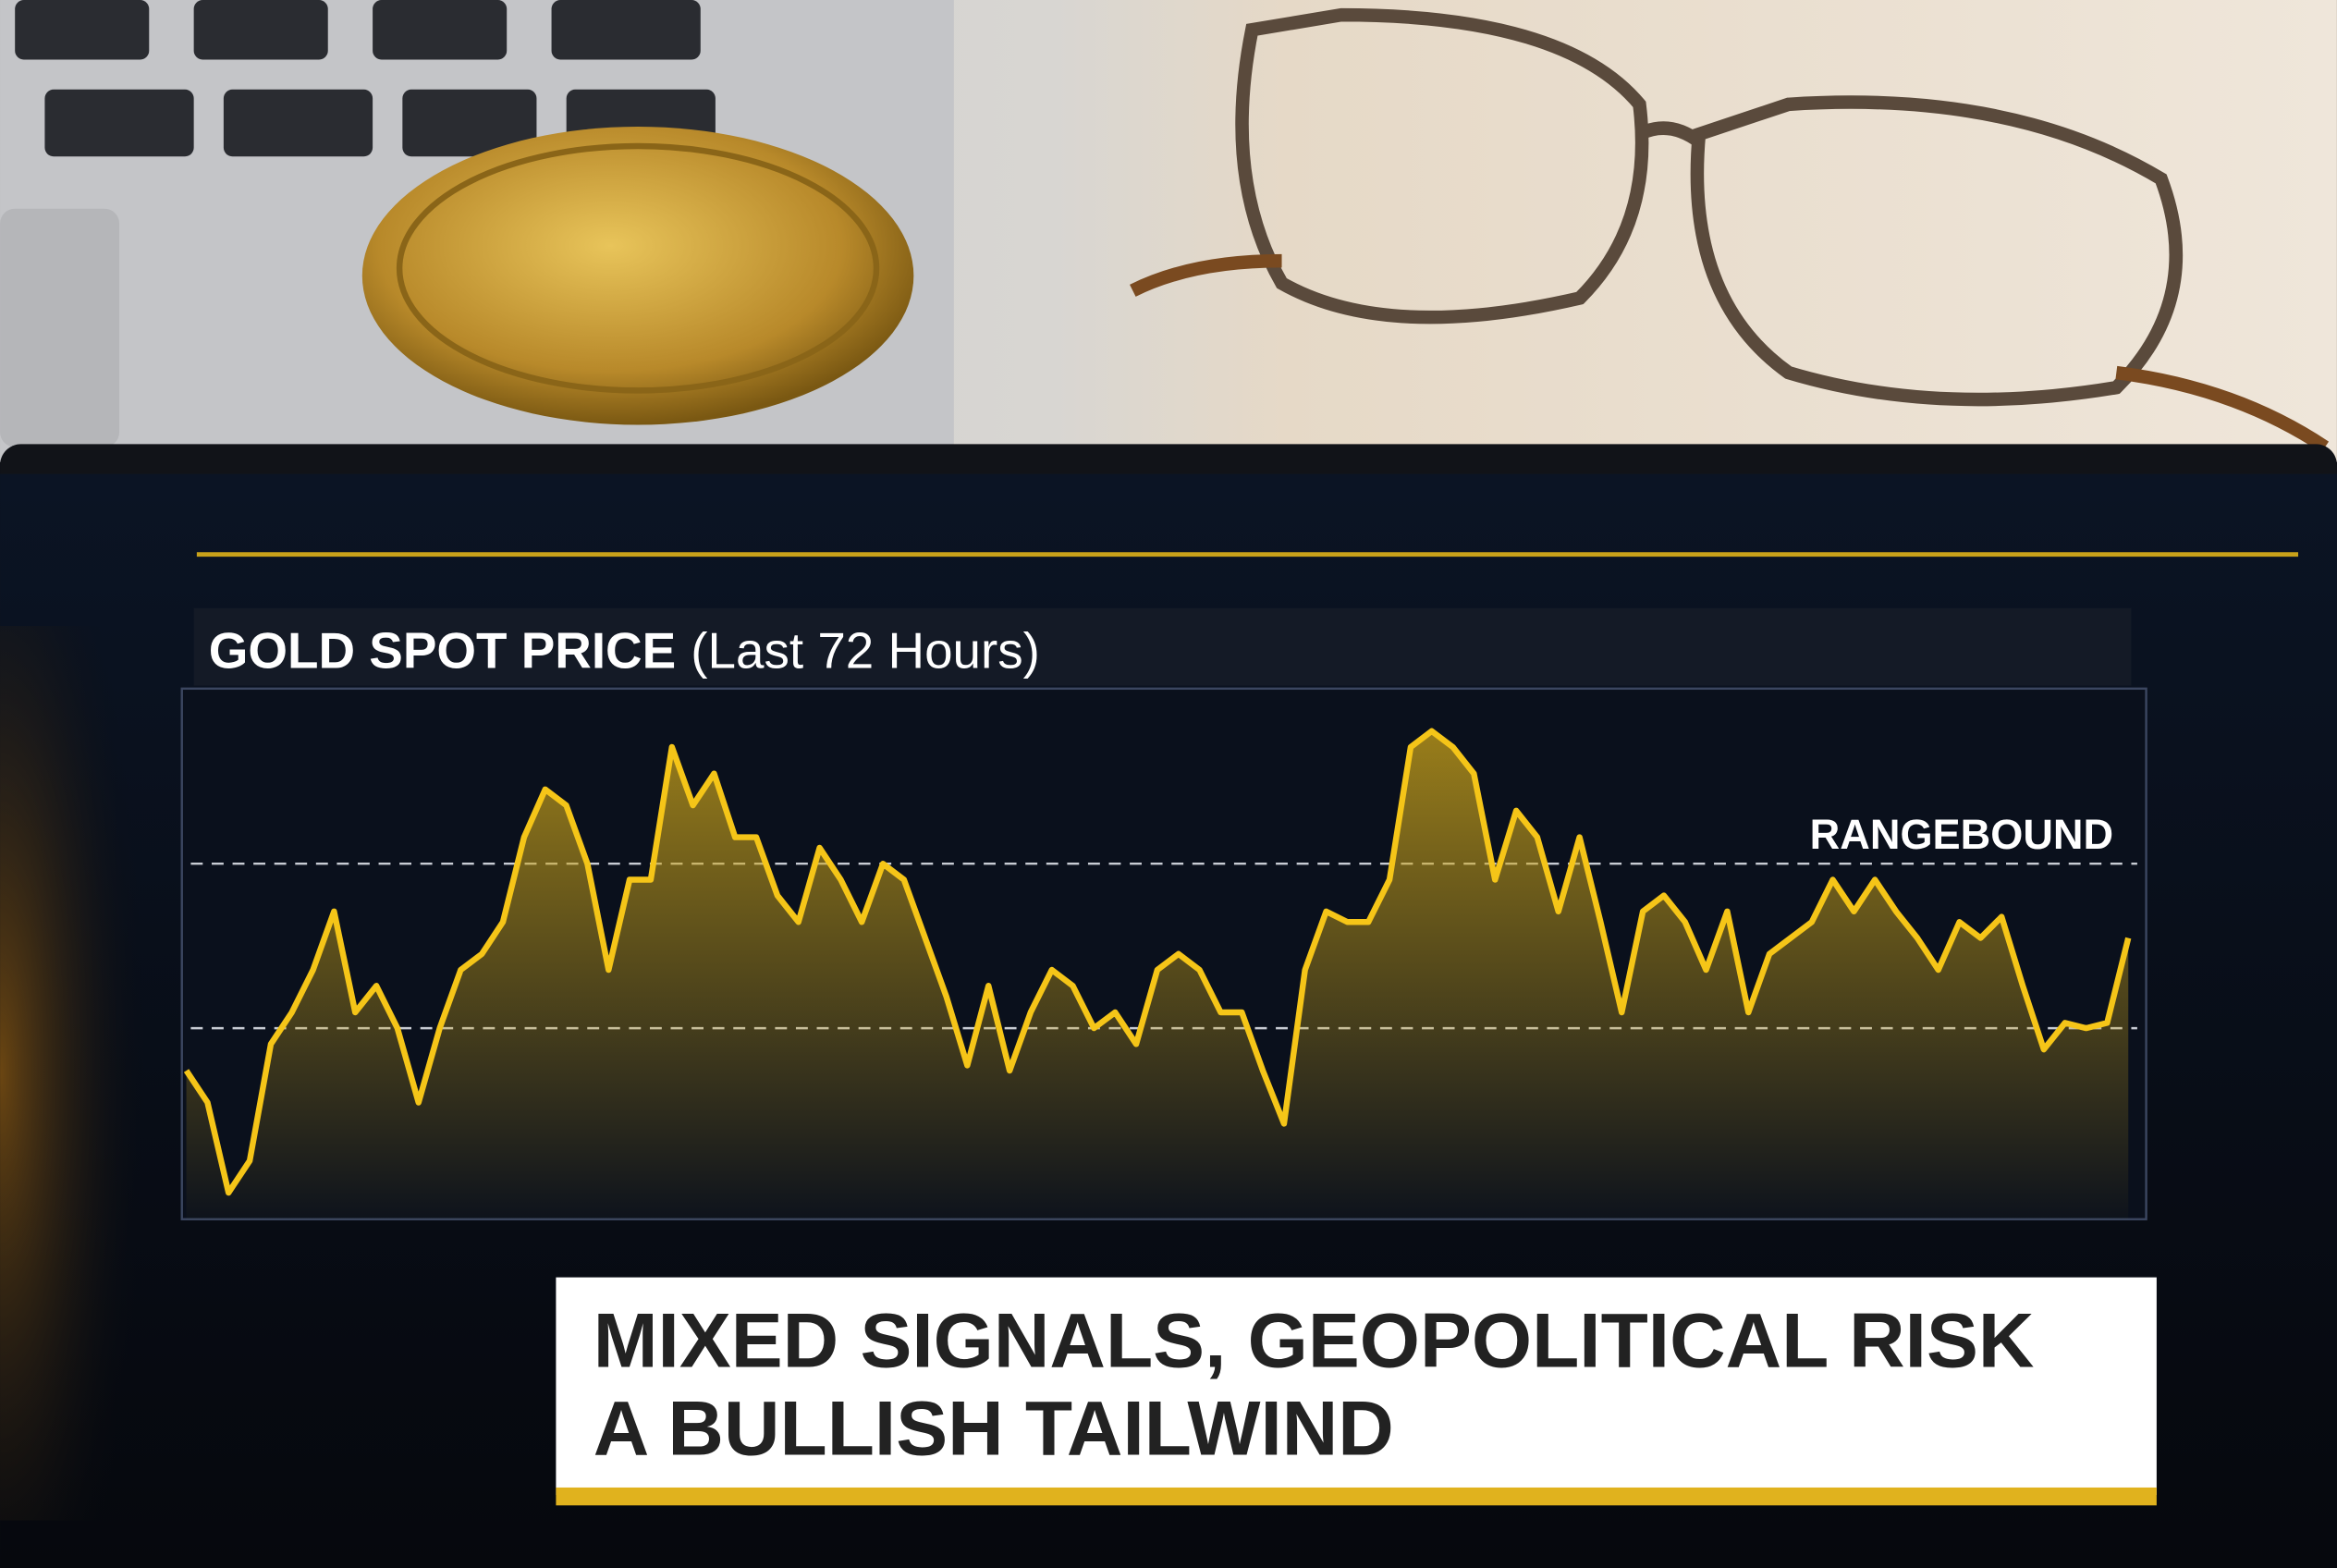  I want to click on coin-rim, so click(638, 268).